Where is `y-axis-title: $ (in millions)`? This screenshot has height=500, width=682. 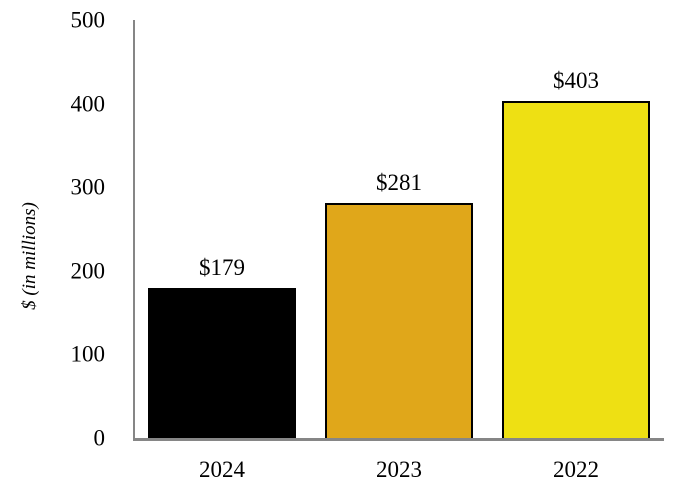
y-axis-title: $ (in millions) is located at coordinates (29, 256).